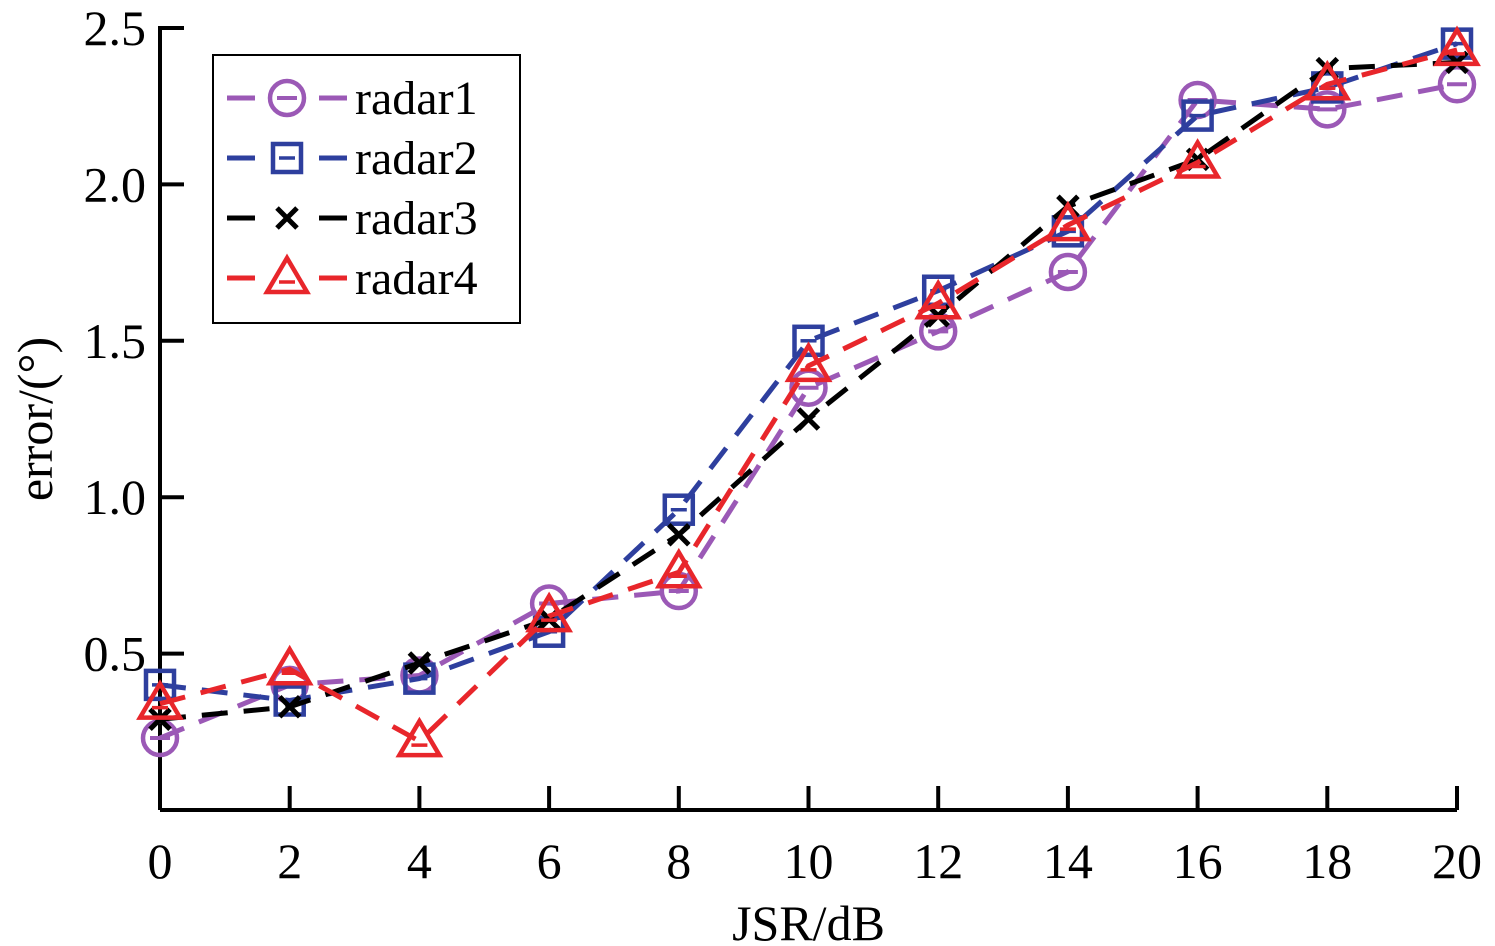 Image resolution: width=1495 pixels, height=946 pixels. What do you see at coordinates (115, 654) in the screenshot?
I see `y-tick-label: 0.5` at bounding box center [115, 654].